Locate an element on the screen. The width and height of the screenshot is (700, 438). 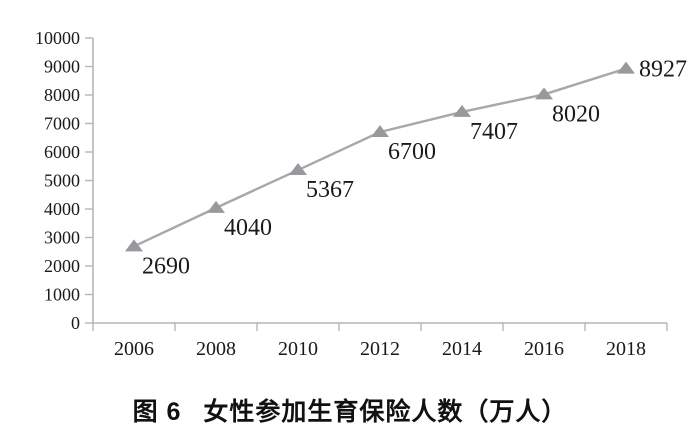
y-tick-label: 0 is located at coordinates (75, 323).